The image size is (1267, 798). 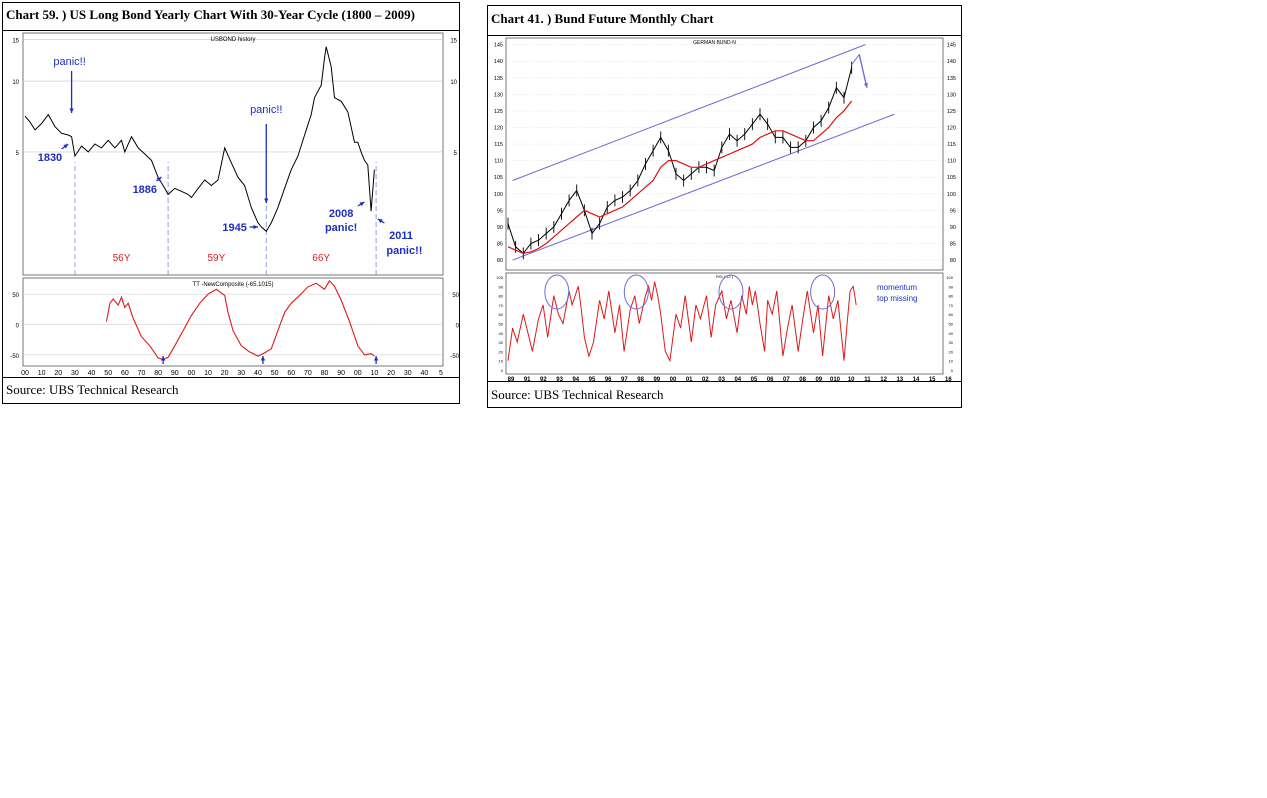 I want to click on y-tick-label-right: -50, so click(x=454, y=357).